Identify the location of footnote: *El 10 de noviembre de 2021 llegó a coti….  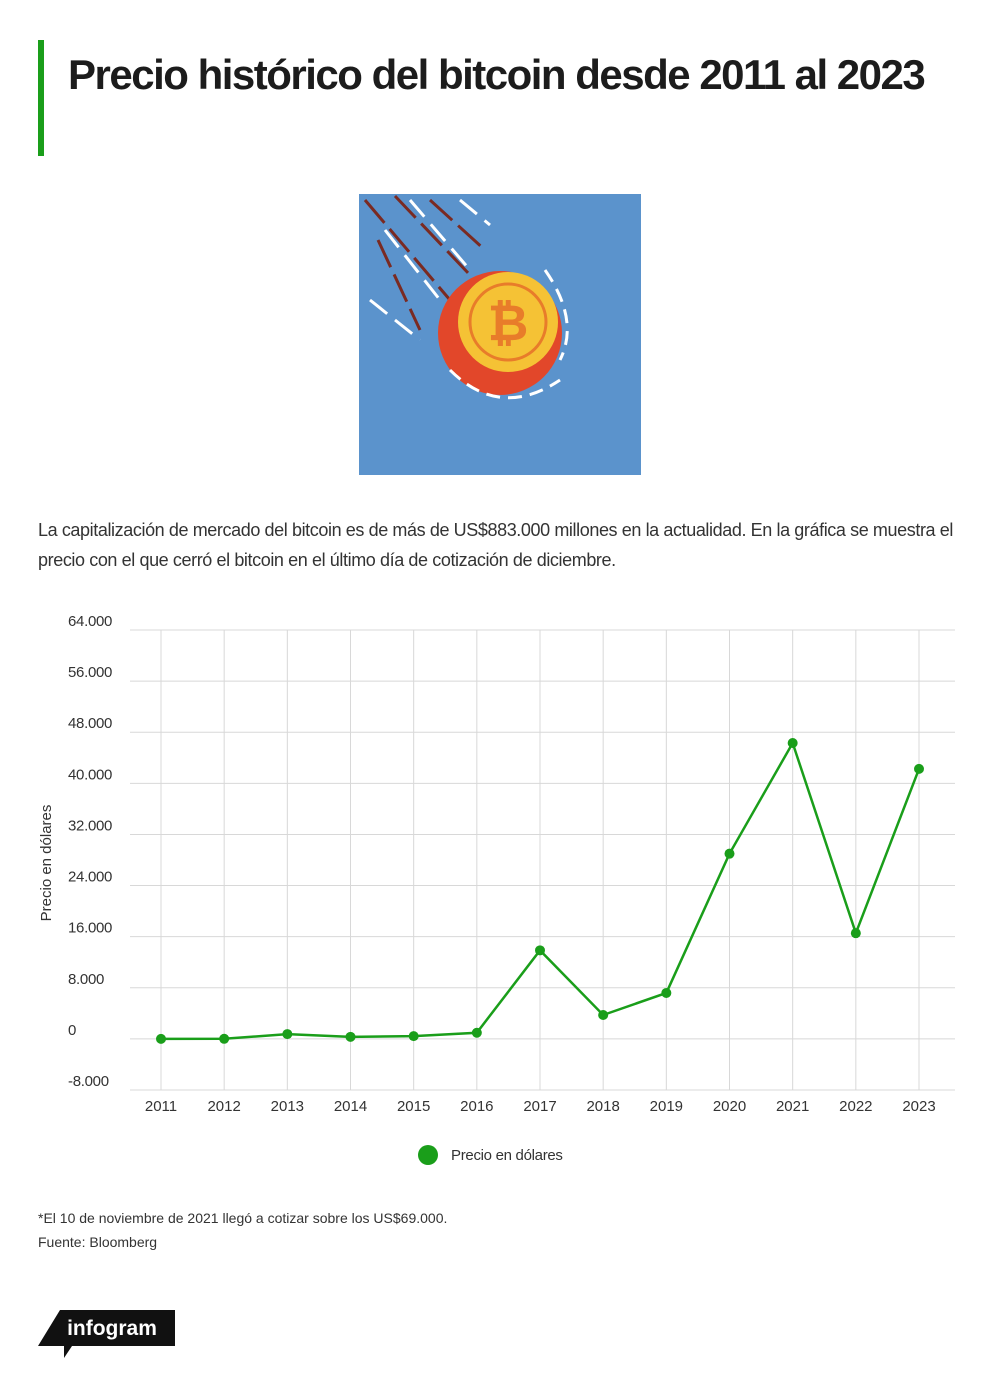
(242, 1218).